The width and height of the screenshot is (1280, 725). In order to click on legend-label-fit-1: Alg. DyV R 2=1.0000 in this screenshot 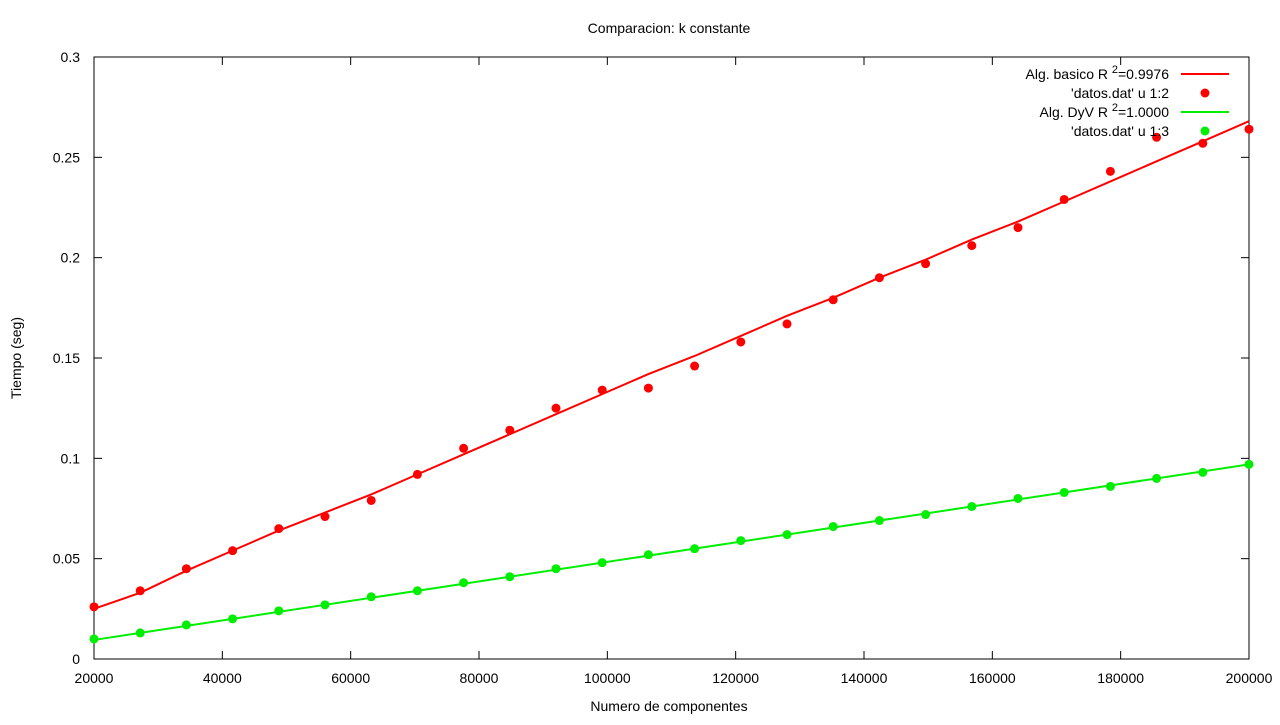, I will do `click(1105, 111)`.